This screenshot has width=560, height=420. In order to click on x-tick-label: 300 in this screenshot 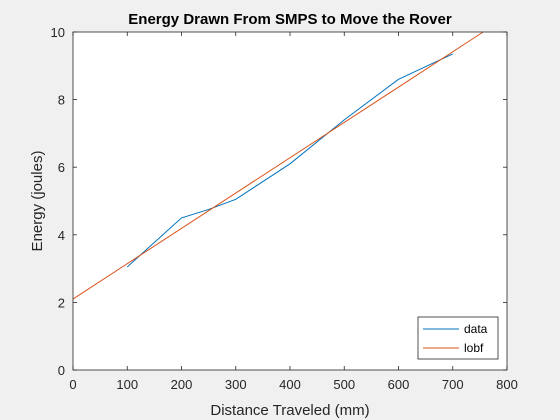, I will do `click(236, 384)`.